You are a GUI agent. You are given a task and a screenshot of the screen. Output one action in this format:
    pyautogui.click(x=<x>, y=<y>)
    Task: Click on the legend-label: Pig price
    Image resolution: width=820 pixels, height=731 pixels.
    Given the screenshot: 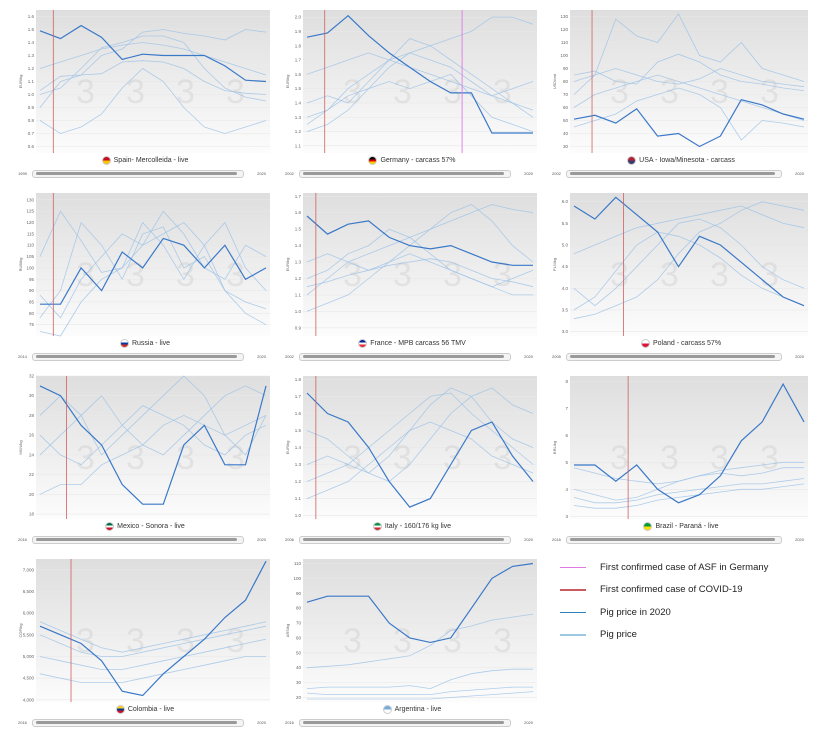 What is the action you would take?
    pyautogui.click(x=618, y=635)
    